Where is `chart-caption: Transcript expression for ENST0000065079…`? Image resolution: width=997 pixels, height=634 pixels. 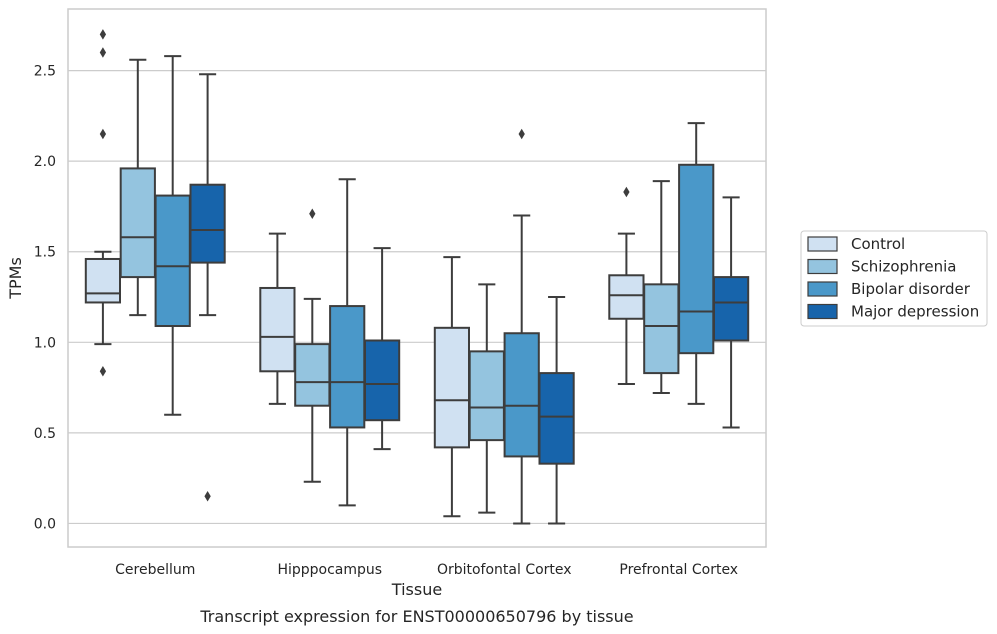 chart-caption: Transcript expression for ENST0000065079… is located at coordinates (416, 616).